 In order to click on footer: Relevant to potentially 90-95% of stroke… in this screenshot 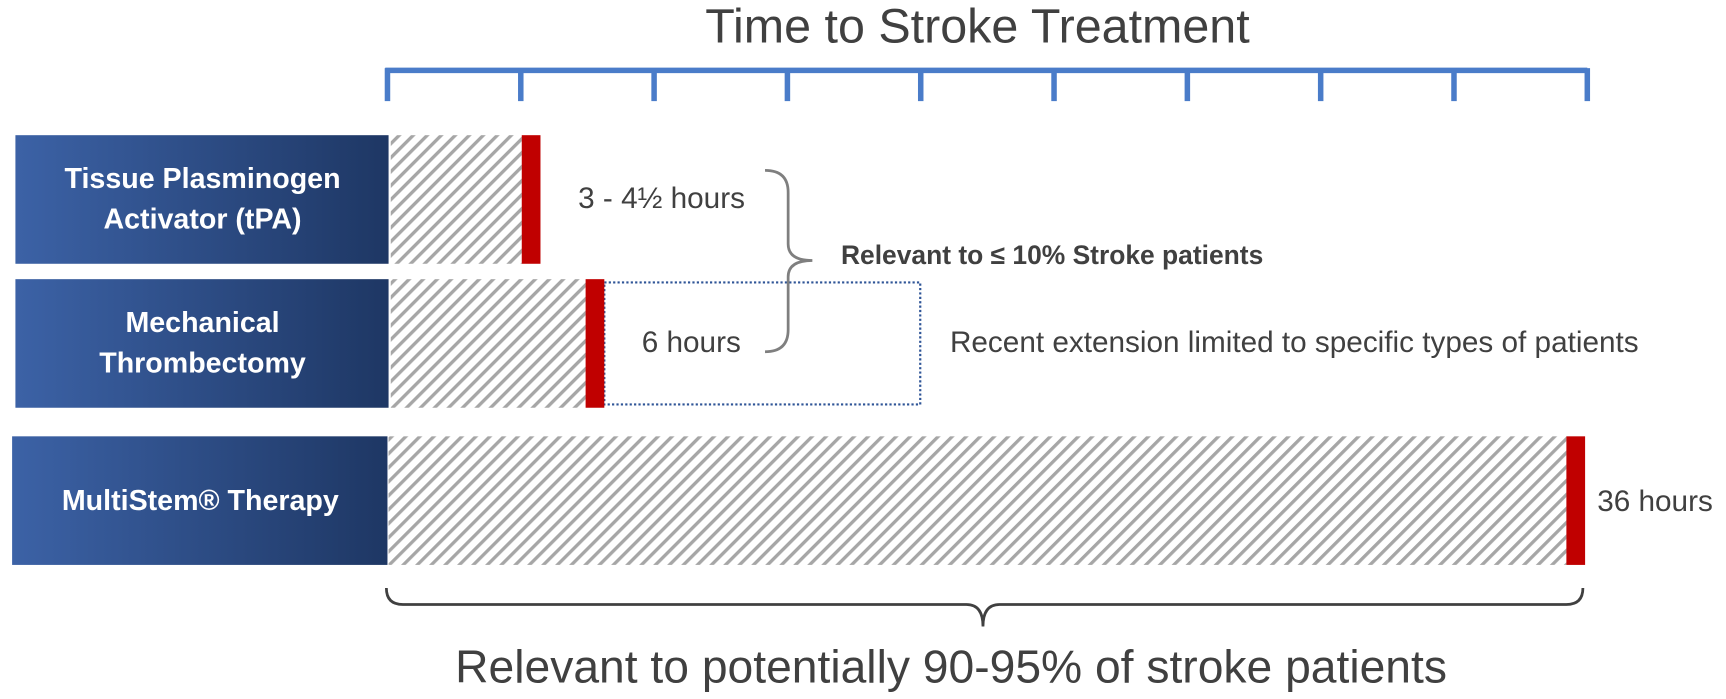, I will do `click(951, 667)`.